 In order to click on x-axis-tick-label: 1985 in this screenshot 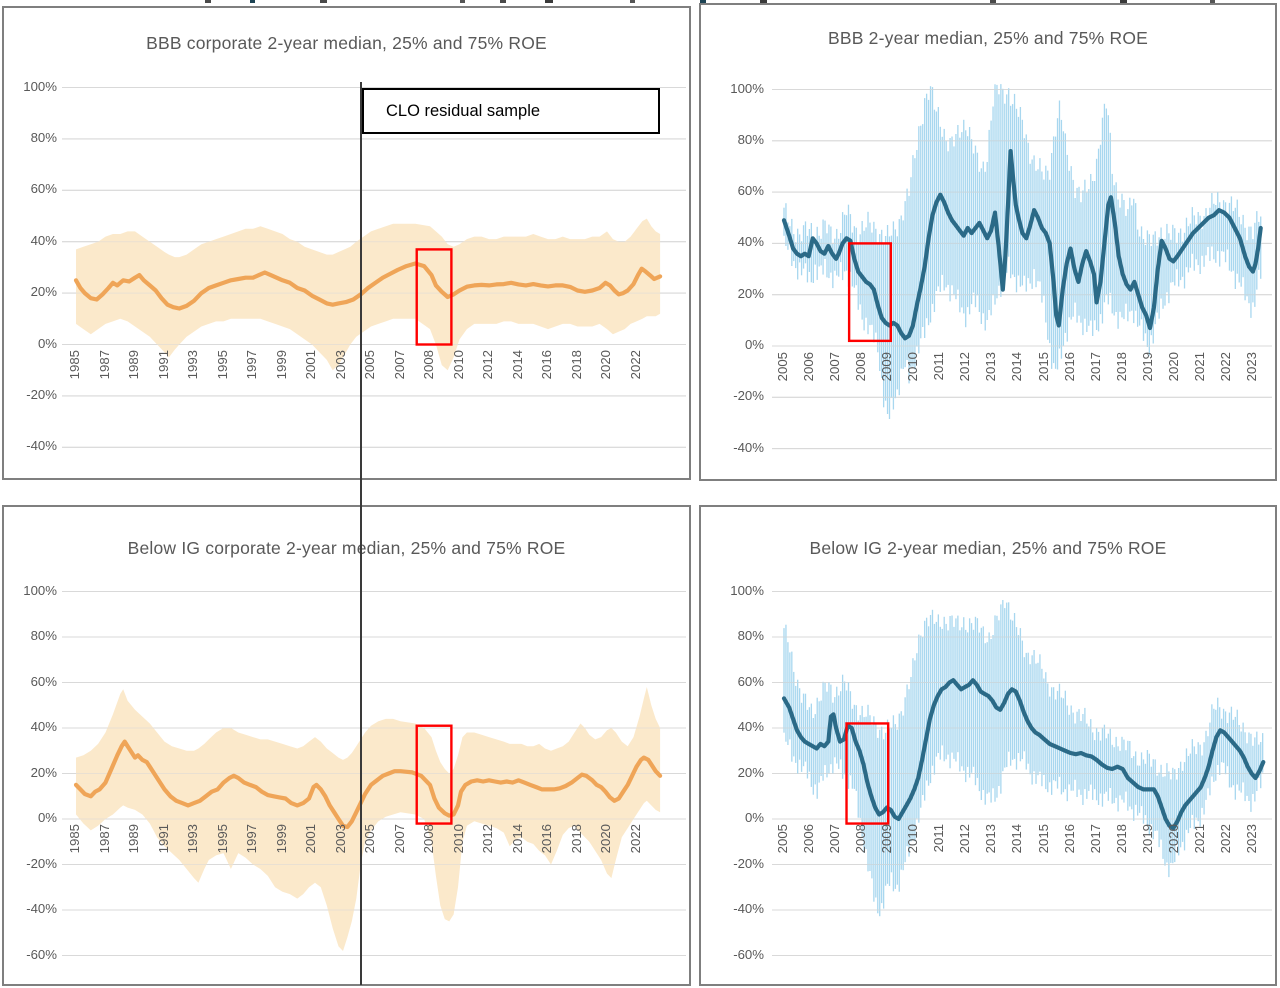, I will do `click(74, 839)`.